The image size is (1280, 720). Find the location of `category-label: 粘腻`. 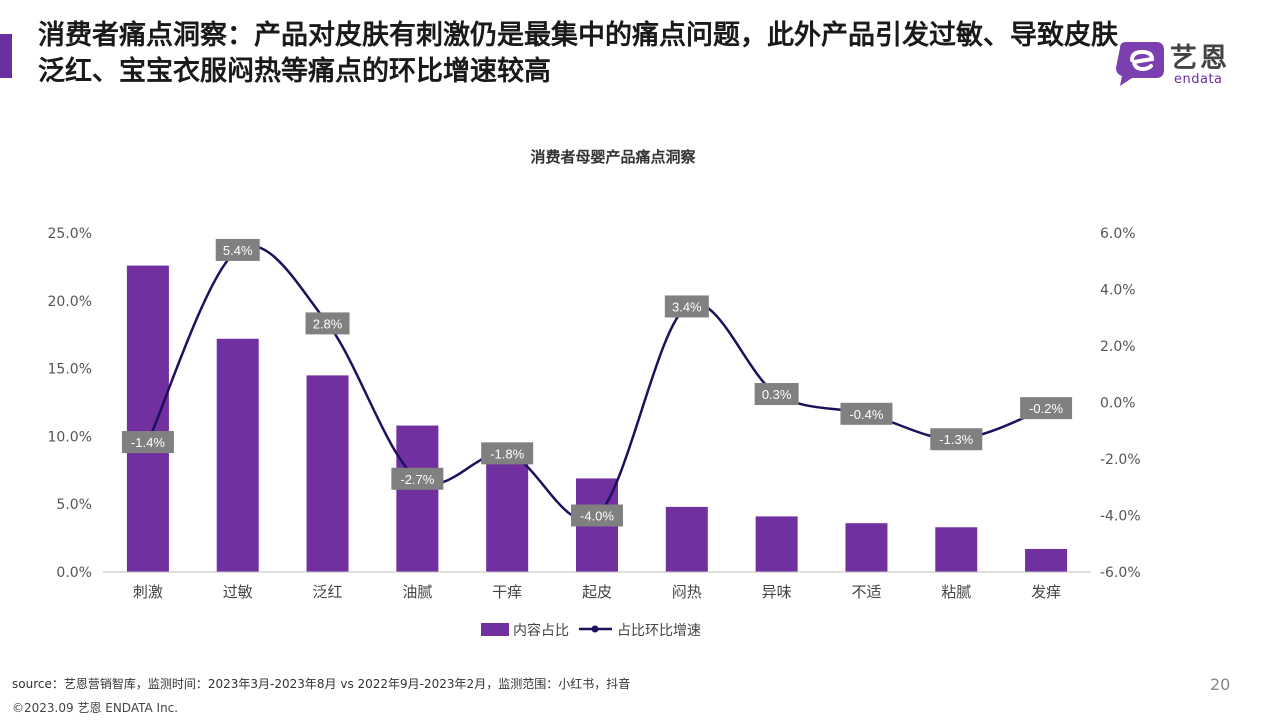

category-label: 粘腻 is located at coordinates (956, 592).